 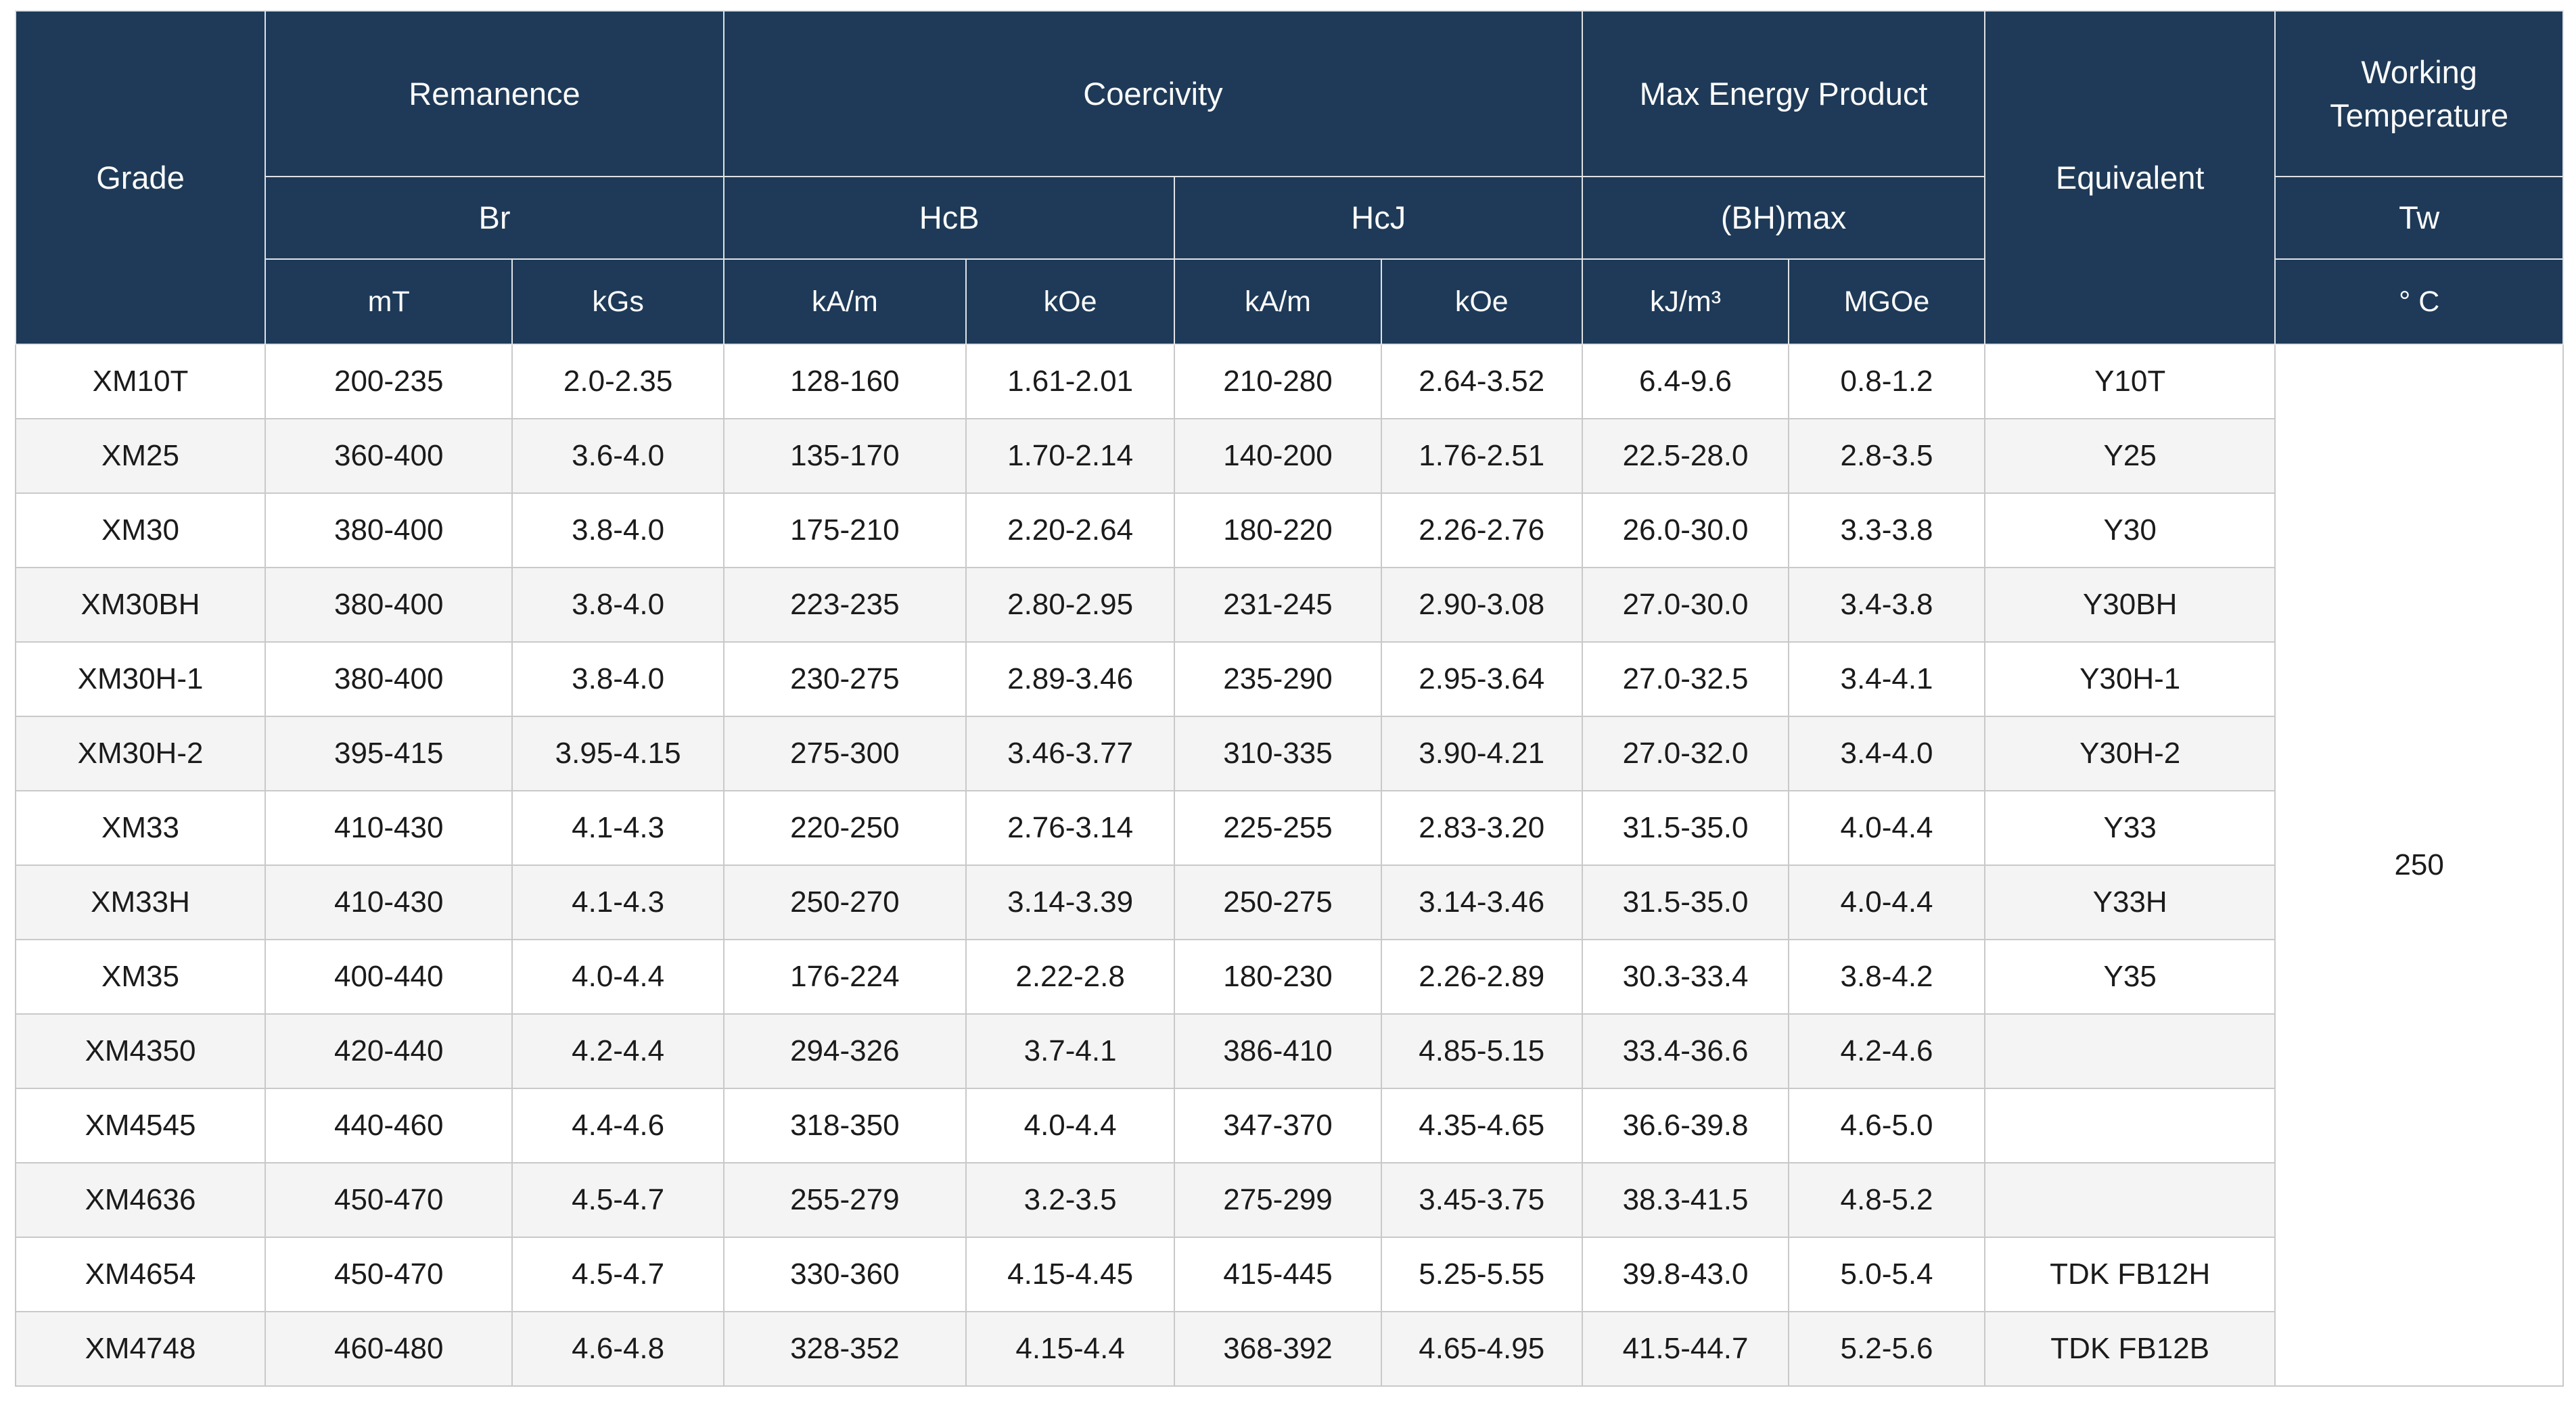 I want to click on hcb-kam-cell: 330-360, so click(x=844, y=1274).